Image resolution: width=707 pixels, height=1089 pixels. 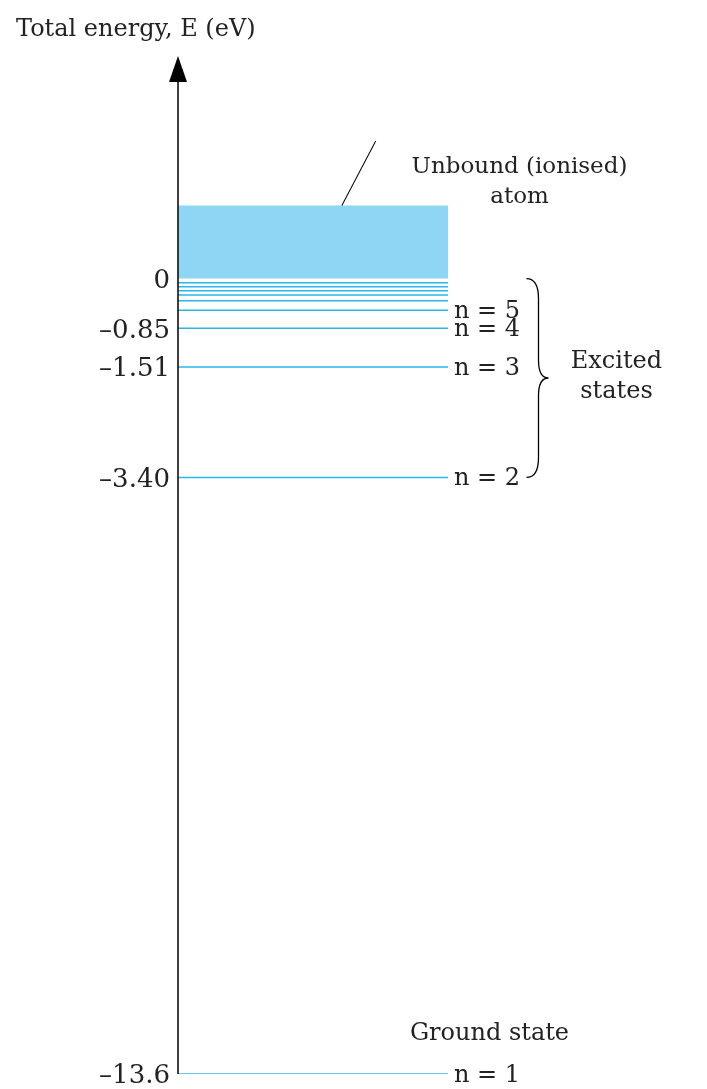 What do you see at coordinates (487, 477) in the screenshot?
I see `series-label: n = 2` at bounding box center [487, 477].